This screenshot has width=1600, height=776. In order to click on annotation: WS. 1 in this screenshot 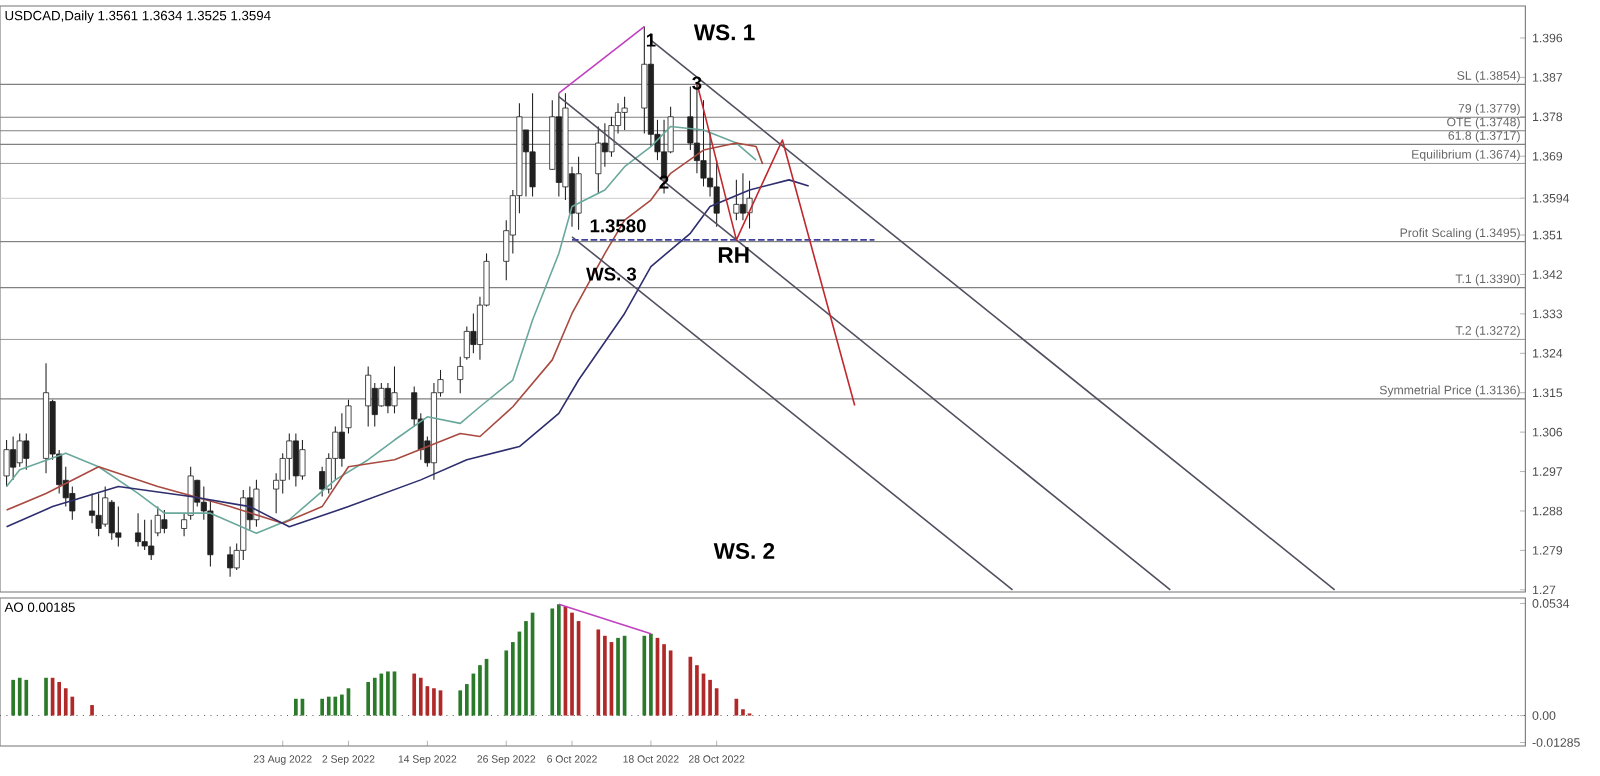, I will do `click(724, 32)`.